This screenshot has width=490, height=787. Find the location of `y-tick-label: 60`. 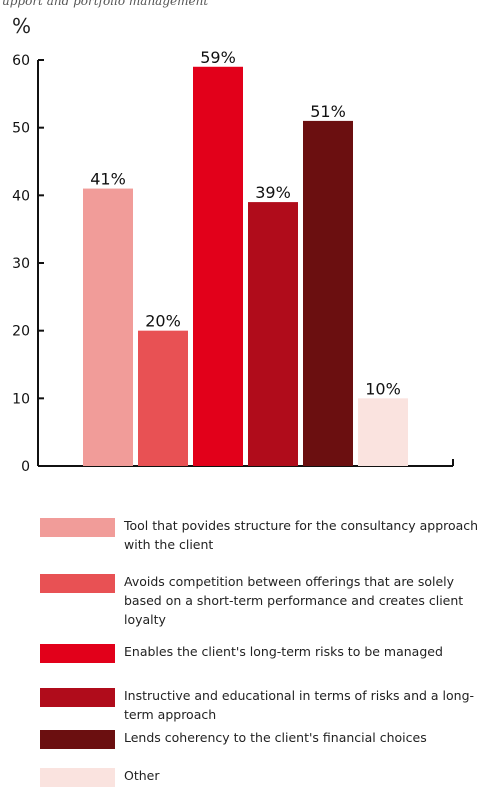

y-tick-label: 60 is located at coordinates (21, 61).